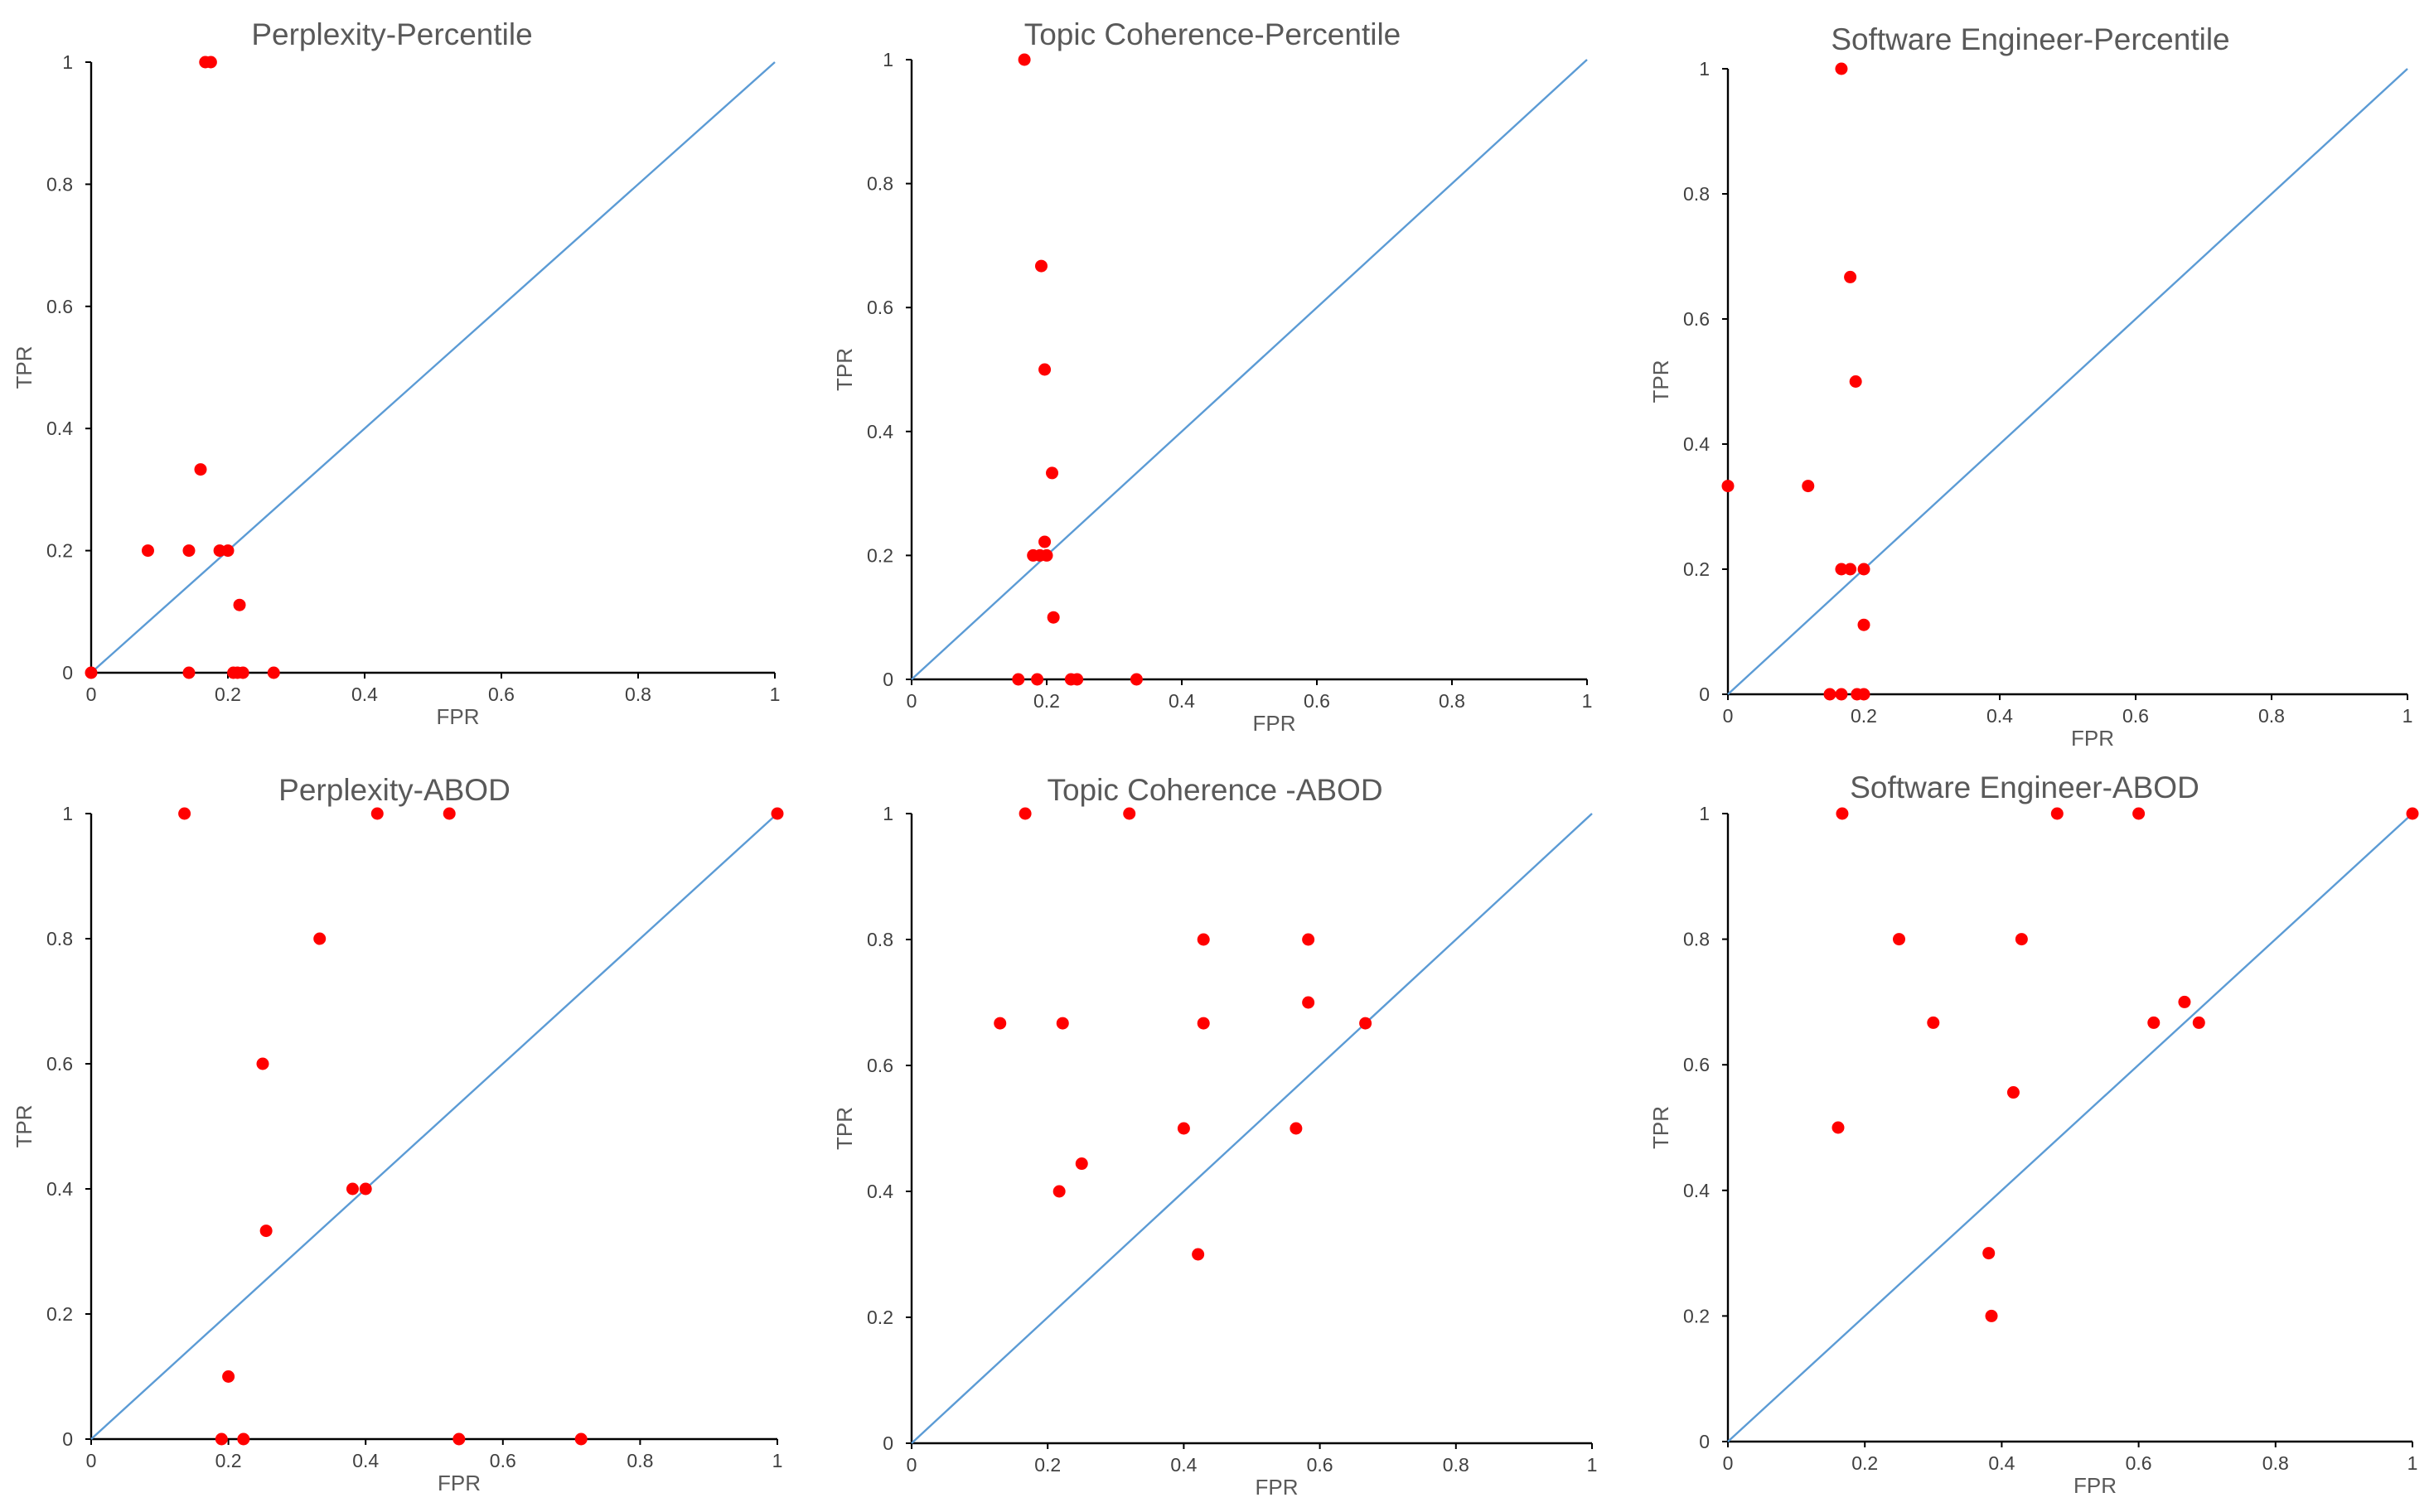  What do you see at coordinates (1696, 1315) in the screenshot?
I see `y-tick-label: 0.2` at bounding box center [1696, 1315].